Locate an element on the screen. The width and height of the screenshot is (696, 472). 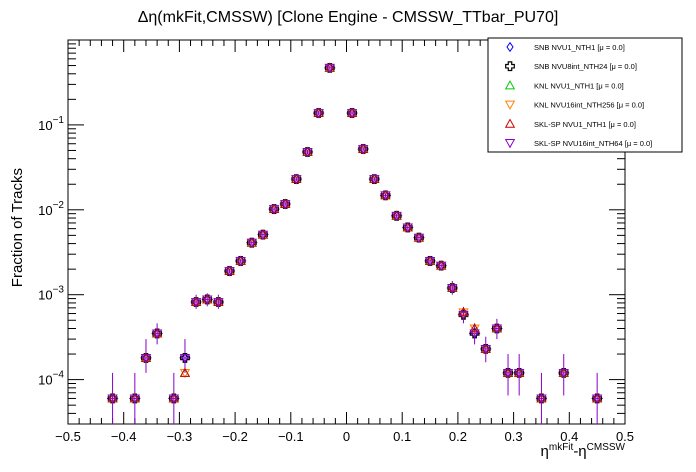
x-tick-label: 0.1 is located at coordinates (402, 436).